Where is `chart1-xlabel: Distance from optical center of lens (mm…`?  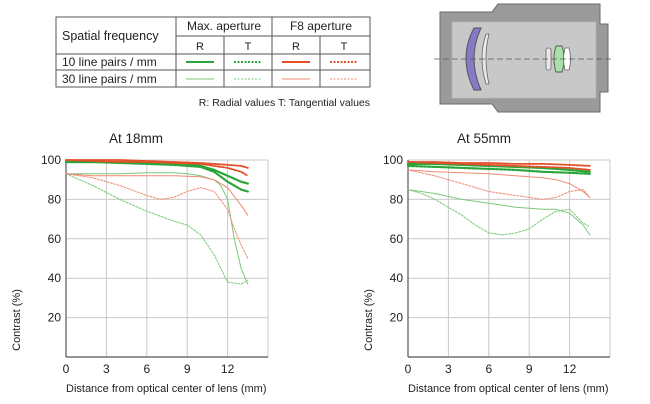 chart1-xlabel: Distance from optical center of lens (mm… is located at coordinates (166, 389).